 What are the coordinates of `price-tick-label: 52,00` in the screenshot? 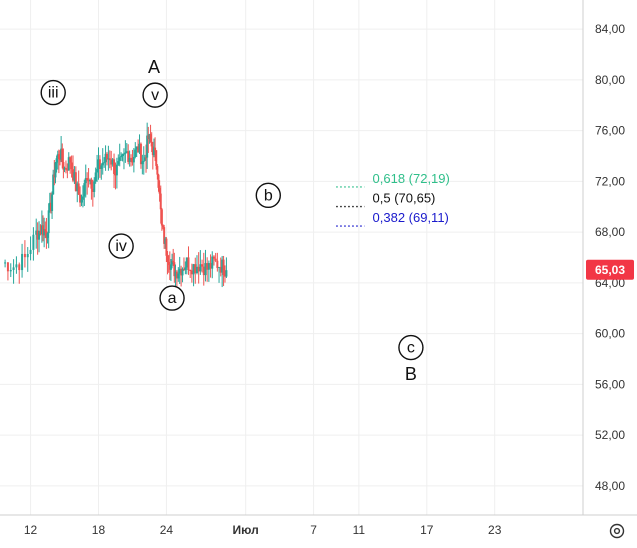 It's located at (610, 435).